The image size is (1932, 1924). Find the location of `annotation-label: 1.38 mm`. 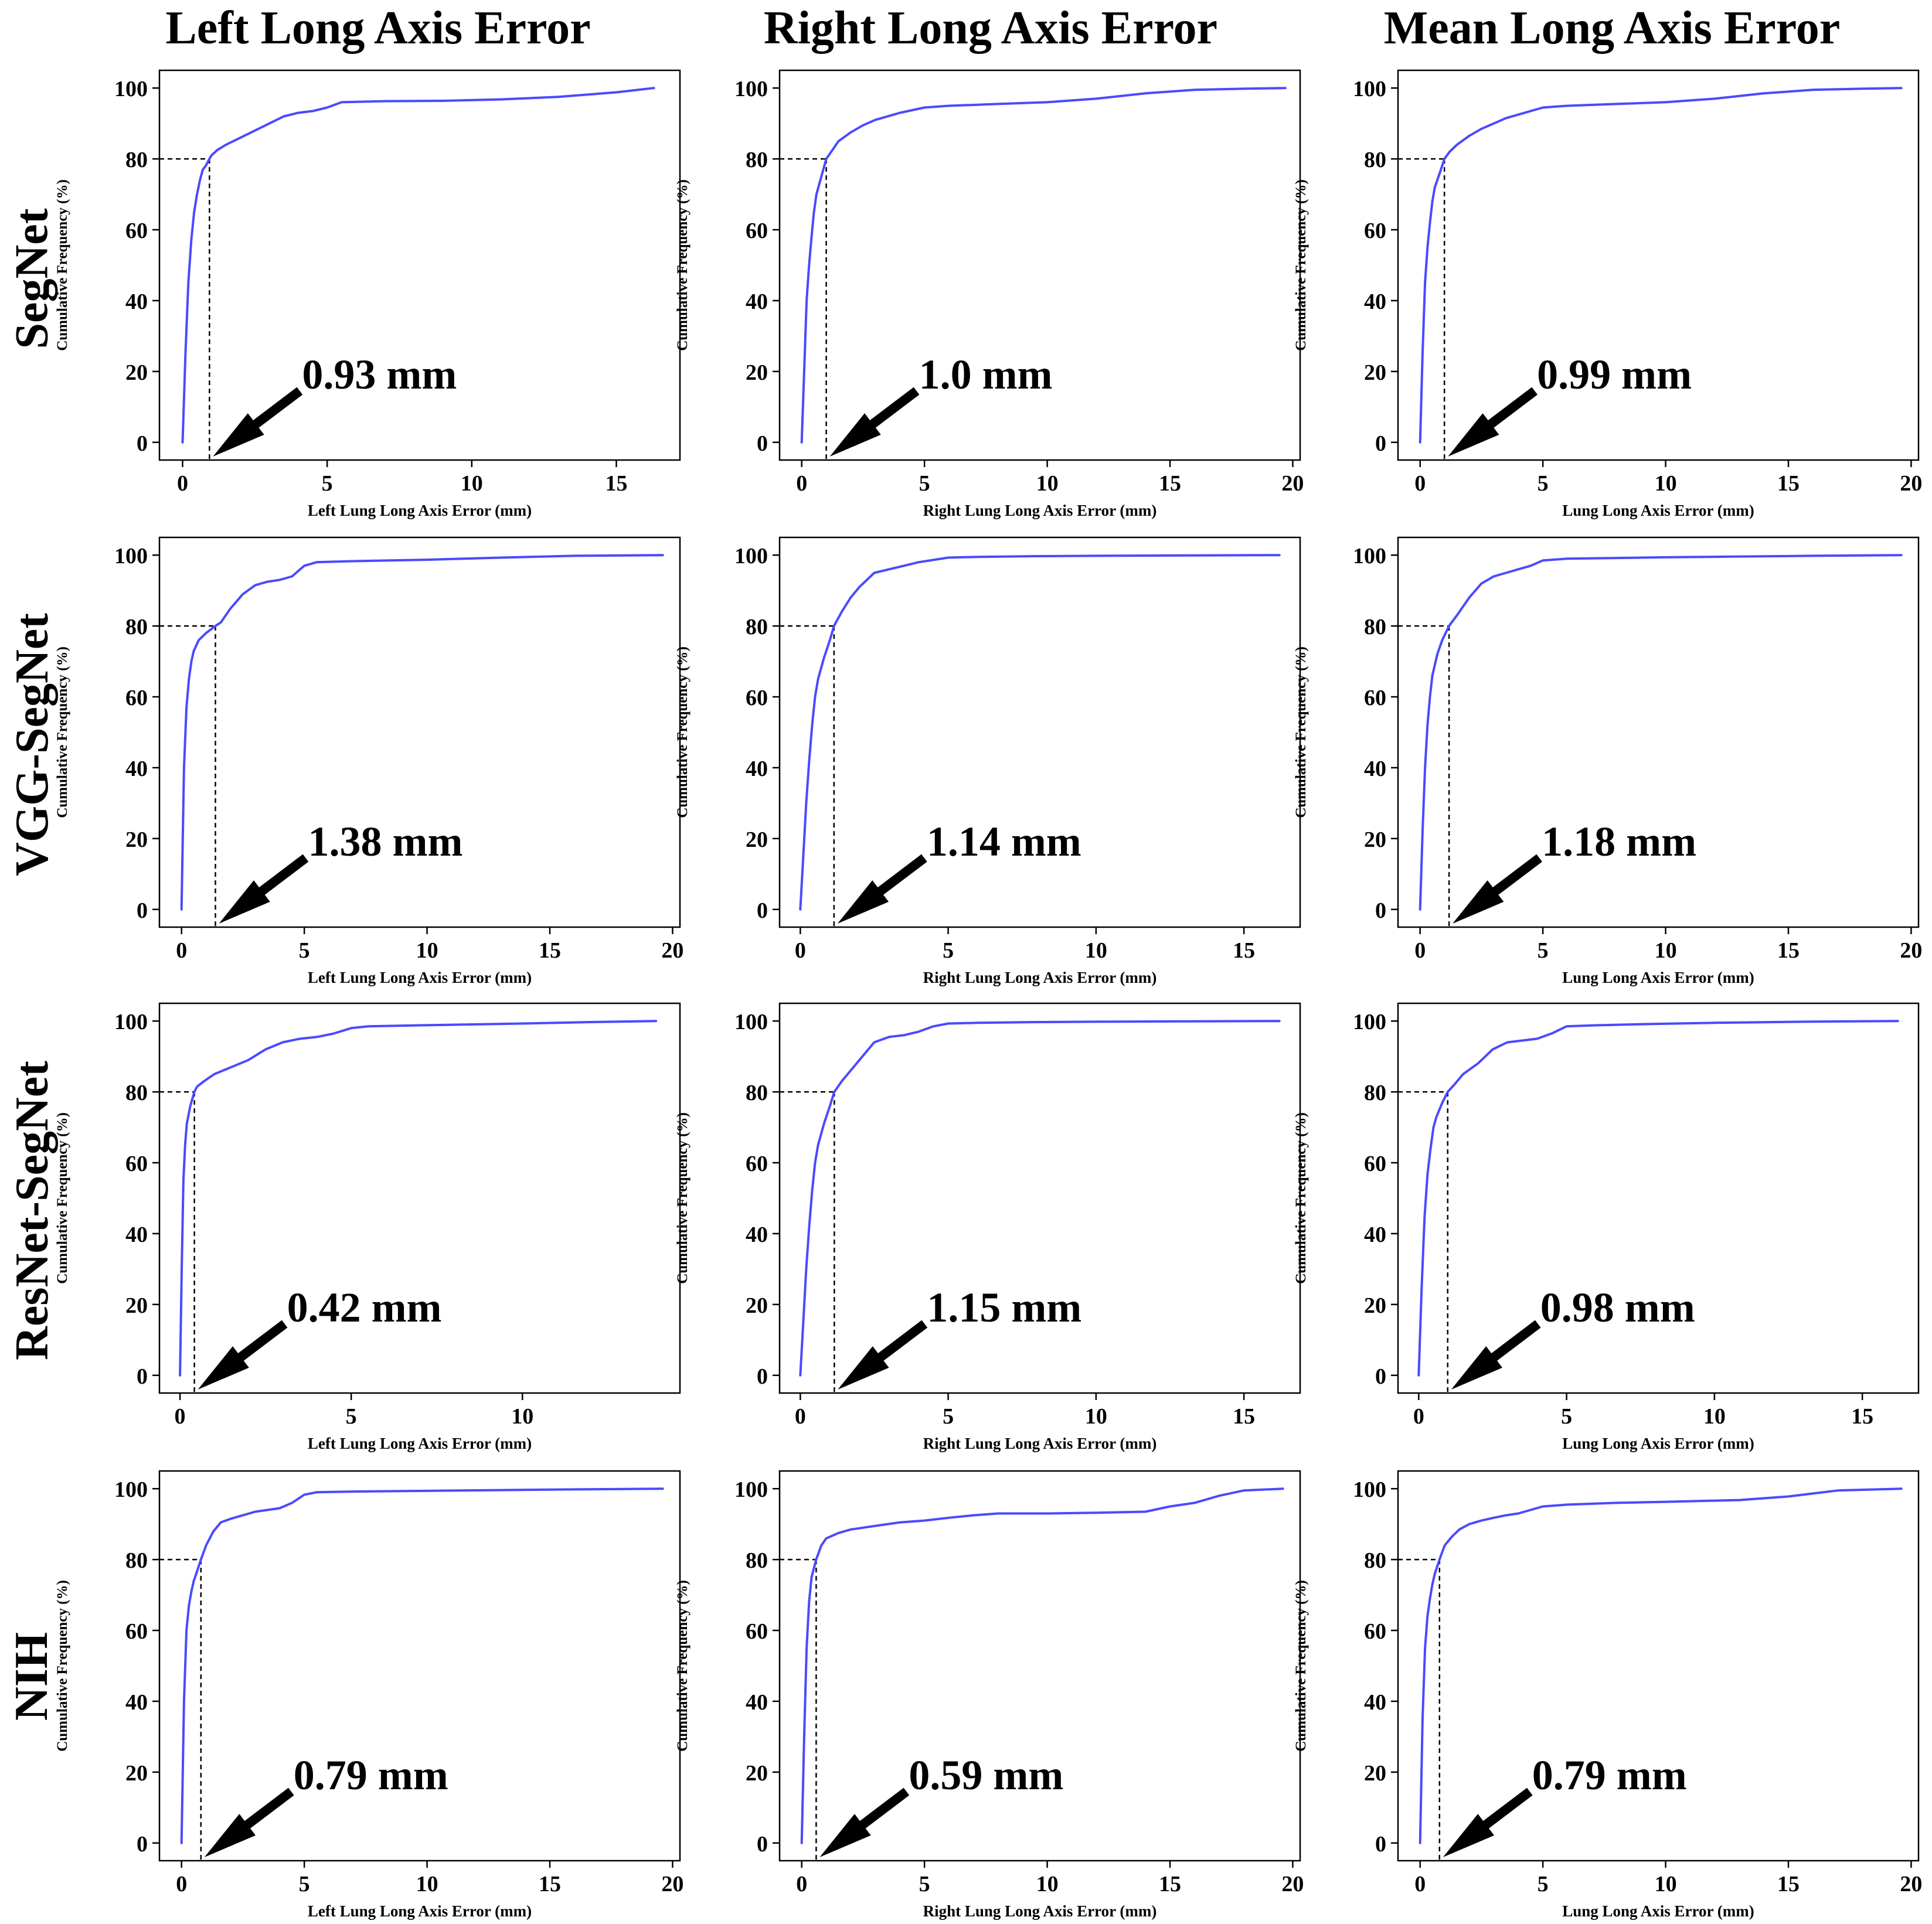

annotation-label: 1.38 mm is located at coordinates (385, 841).